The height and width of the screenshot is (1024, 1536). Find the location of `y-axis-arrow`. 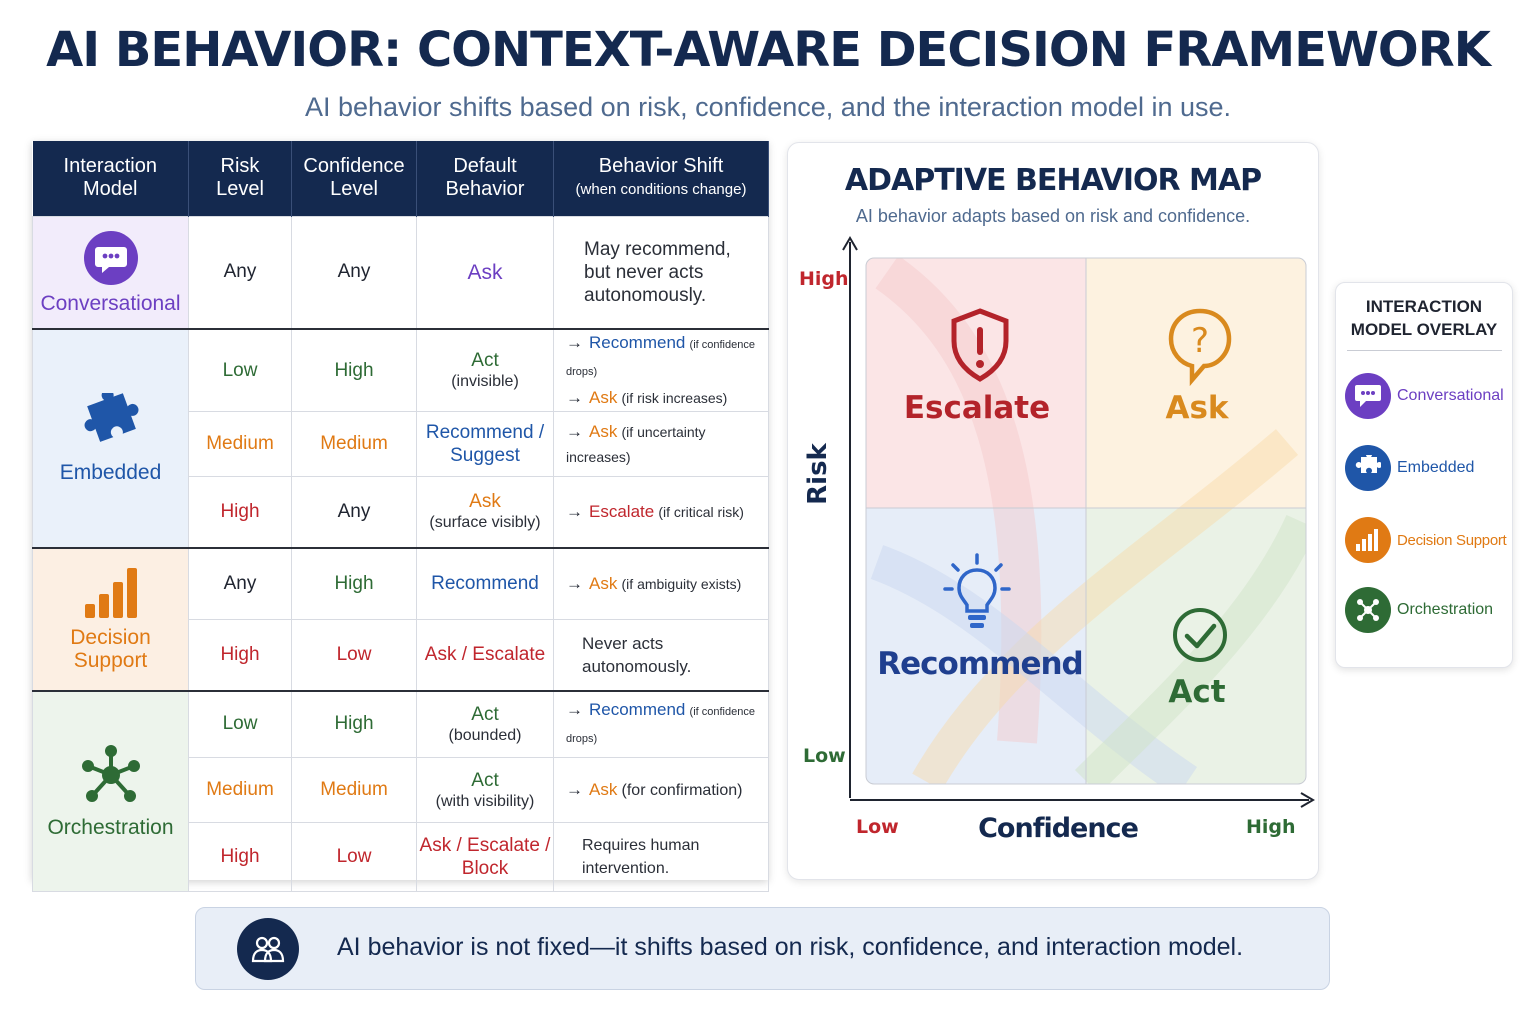

y-axis-arrow is located at coordinates (850, 517).